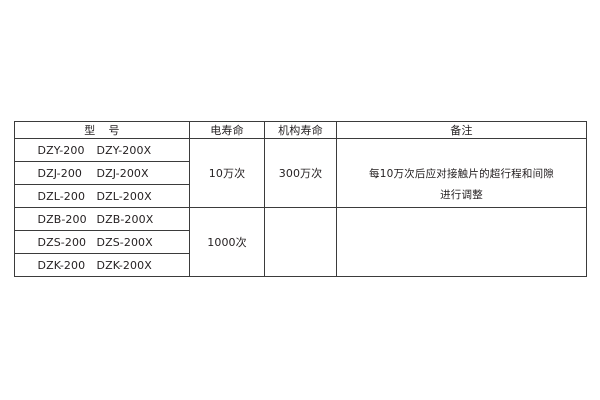 This screenshot has width=600, height=400. I want to click on table-row: DZS-200 DZS-200X, so click(300, 242).